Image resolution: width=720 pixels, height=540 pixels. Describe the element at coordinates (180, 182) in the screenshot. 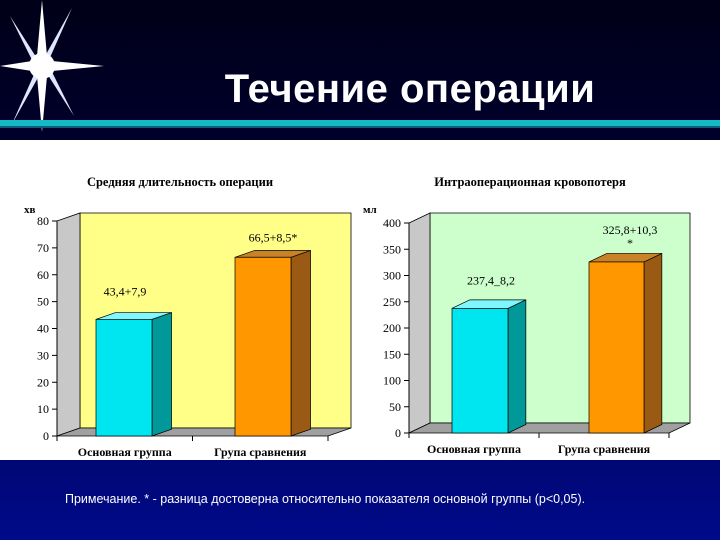

I see `chart-title: Средняя длительность операции` at that location.